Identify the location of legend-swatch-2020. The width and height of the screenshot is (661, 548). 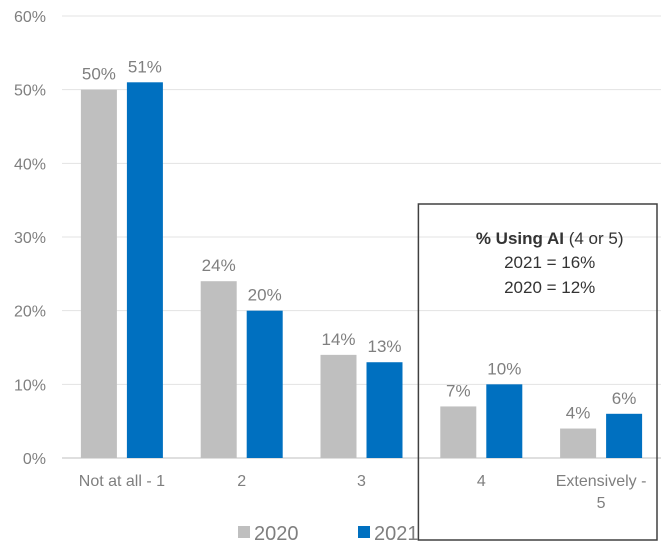
(244, 532).